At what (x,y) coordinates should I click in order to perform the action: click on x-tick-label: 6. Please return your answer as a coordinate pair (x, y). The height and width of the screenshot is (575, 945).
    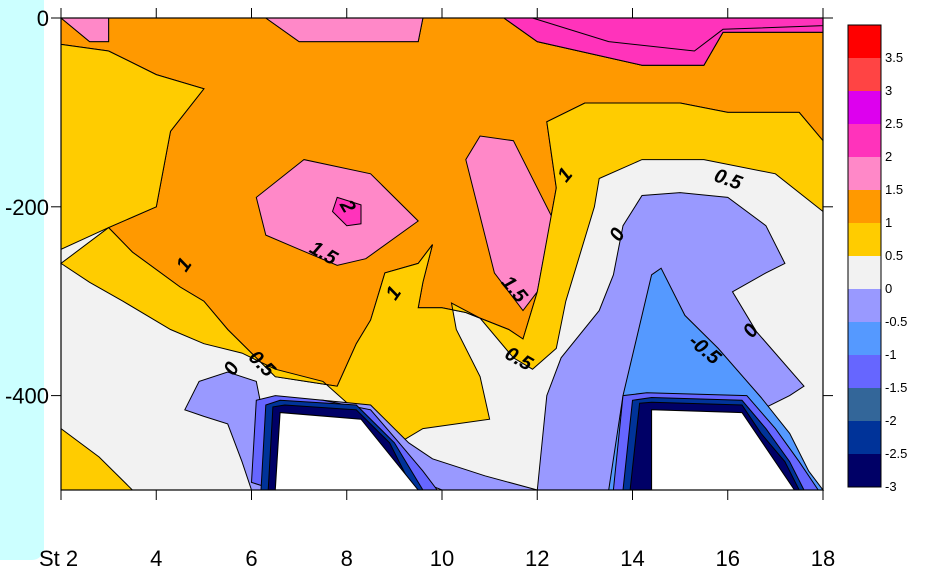
    Looking at the image, I should click on (251, 558).